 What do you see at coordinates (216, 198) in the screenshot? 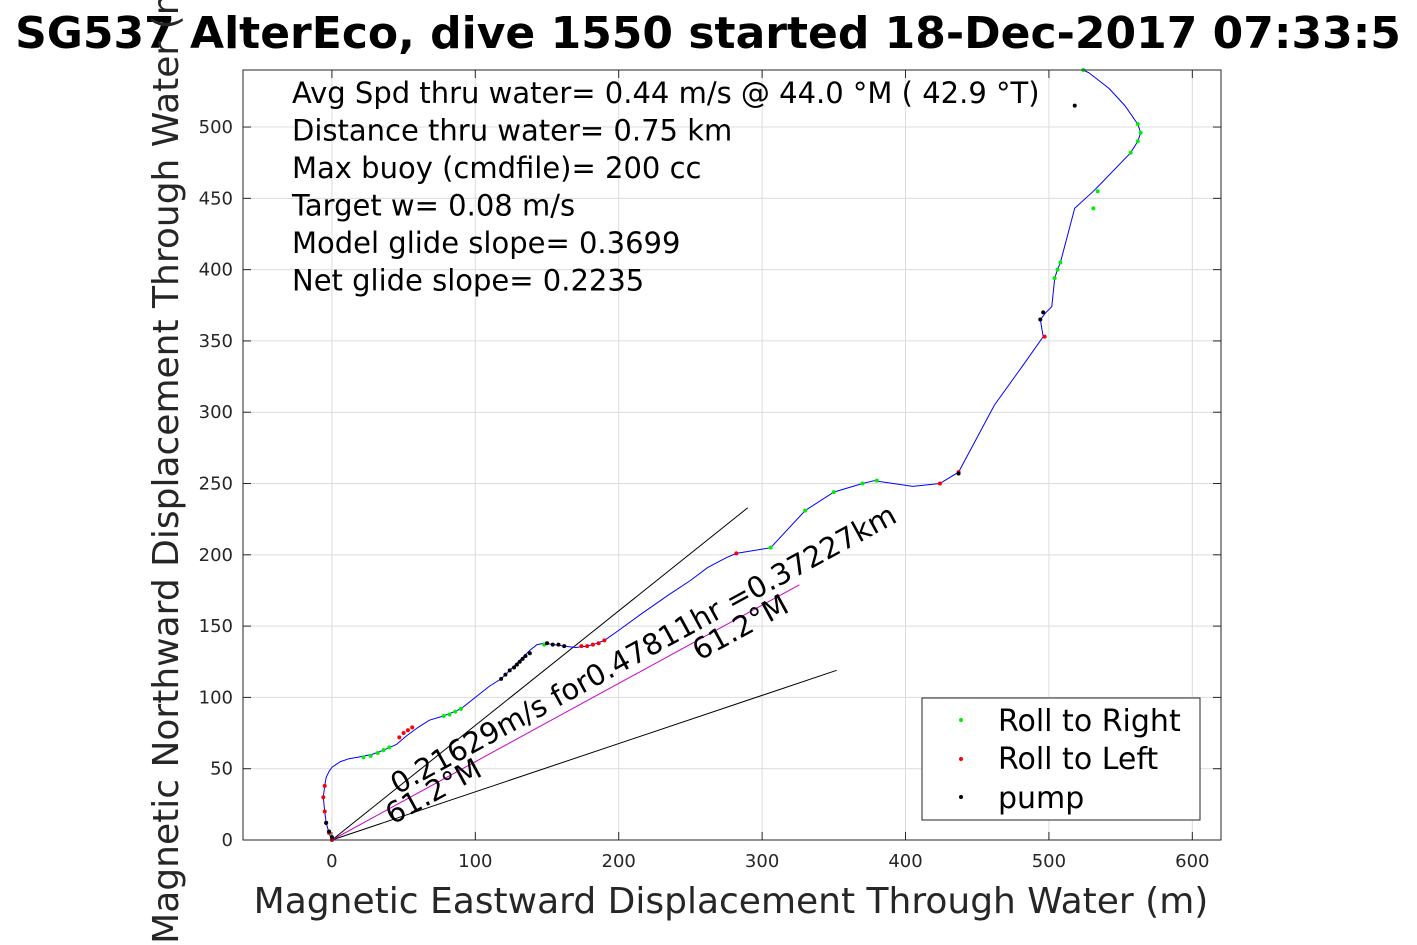
I see `y-tick-label: 450` at bounding box center [216, 198].